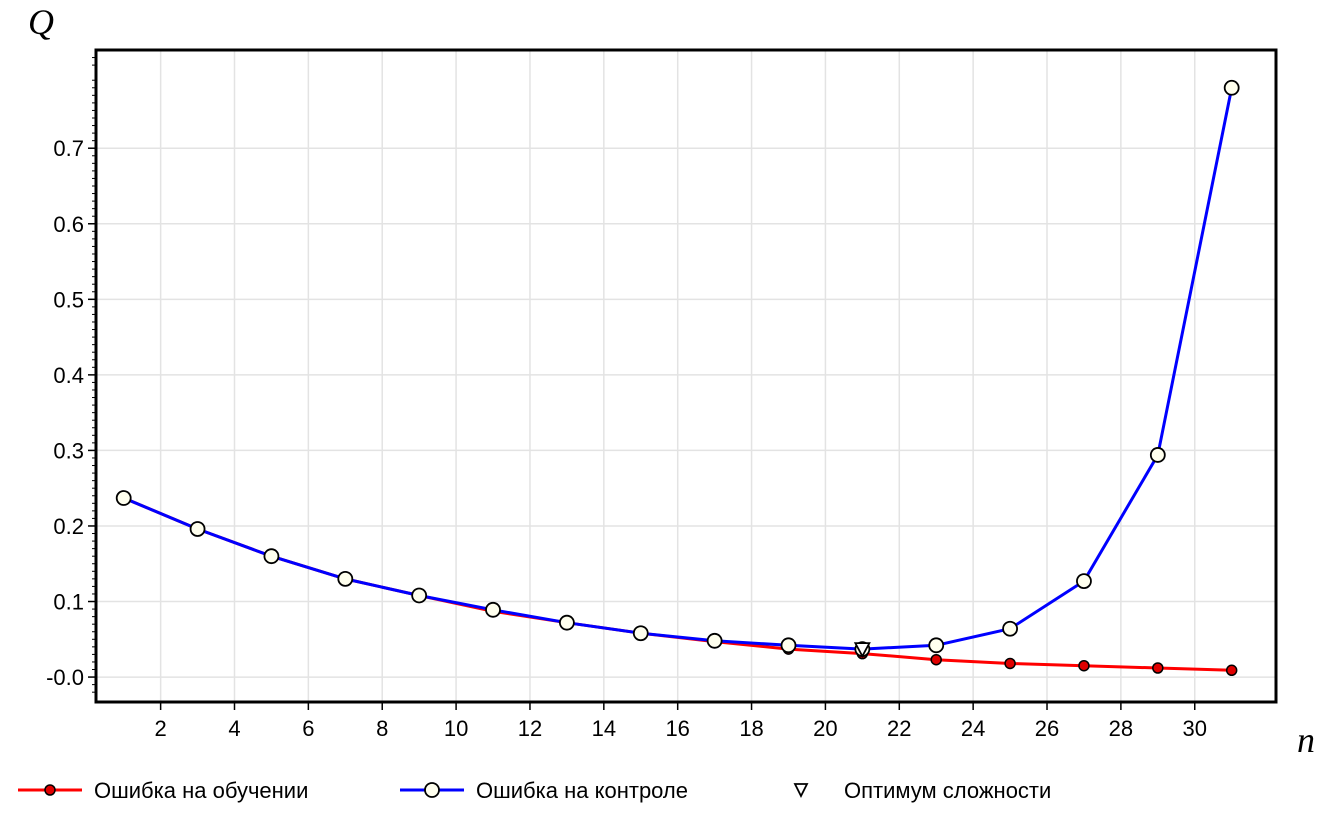 The image size is (1342, 826). What do you see at coordinates (801, 791) in the screenshot?
I see `legend-optimum-marker` at bounding box center [801, 791].